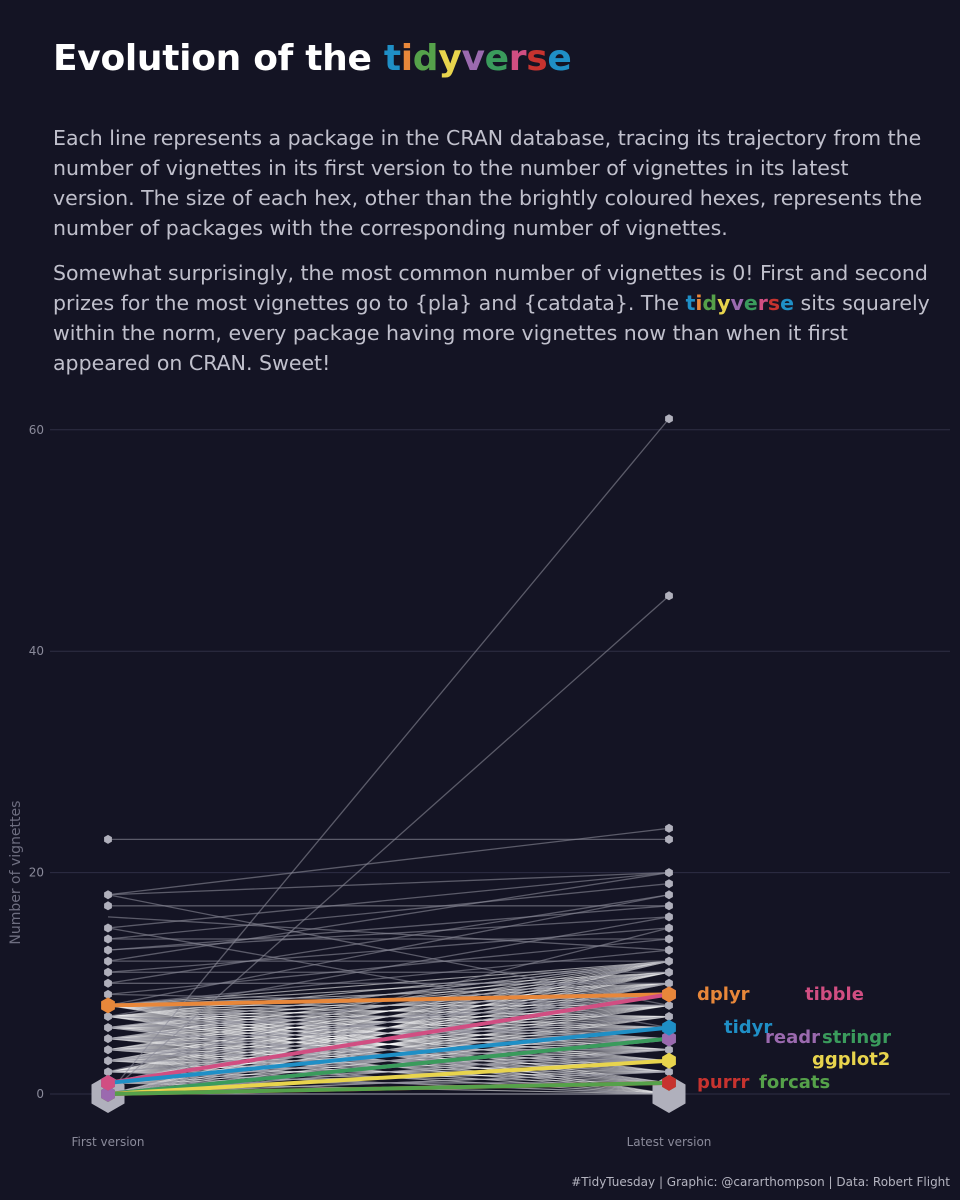  What do you see at coordinates (36, 430) in the screenshot?
I see `y-tick-label-60: 60` at bounding box center [36, 430].